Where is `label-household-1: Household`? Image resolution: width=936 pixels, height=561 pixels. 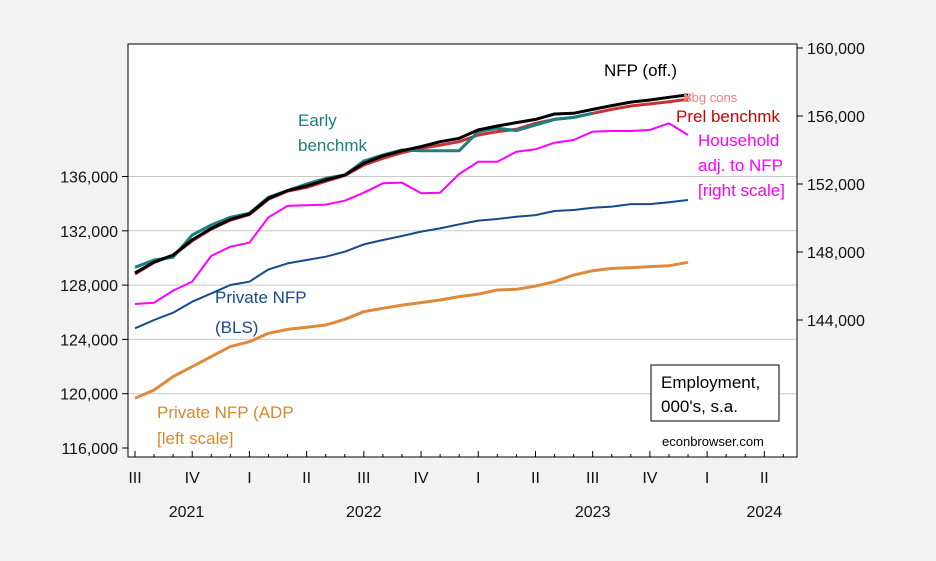
label-household-1: Household is located at coordinates (738, 140).